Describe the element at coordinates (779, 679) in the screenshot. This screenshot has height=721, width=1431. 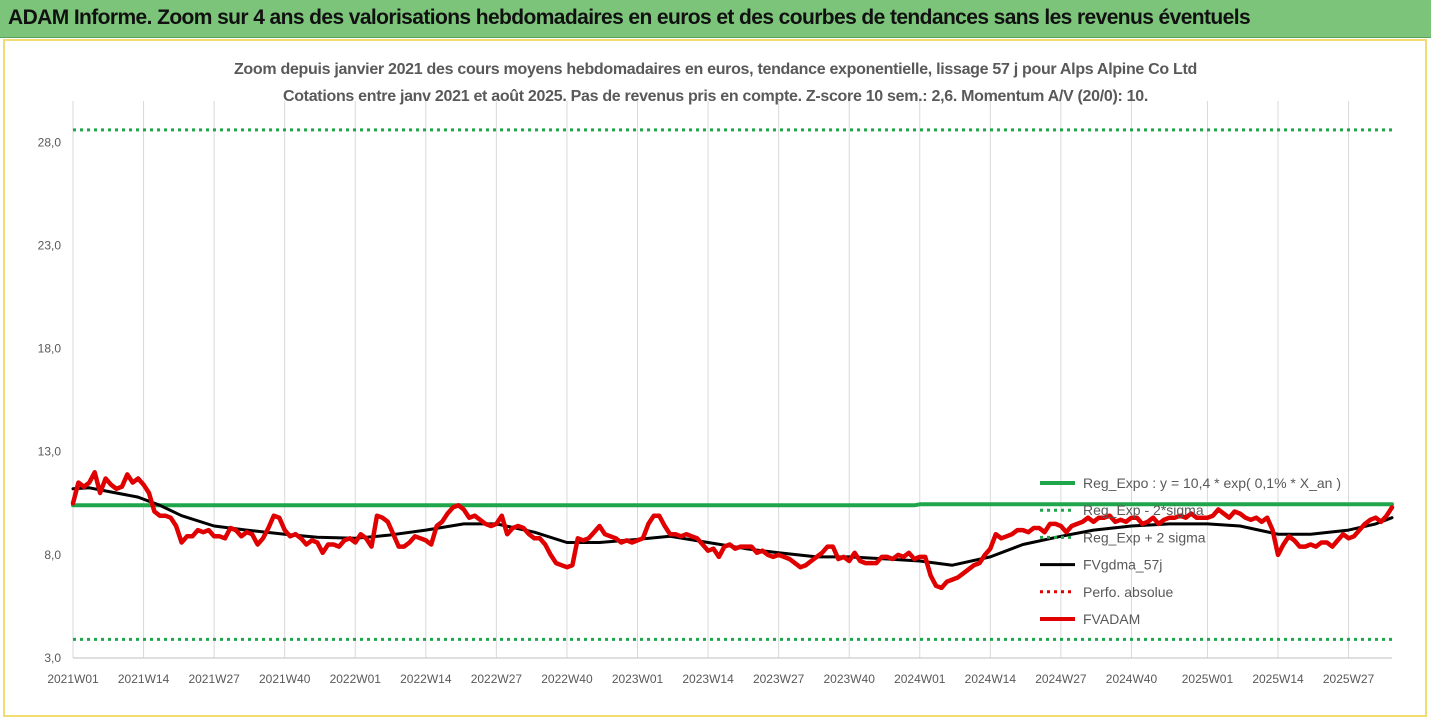
I see `x-tick-label: 2023W27` at that location.